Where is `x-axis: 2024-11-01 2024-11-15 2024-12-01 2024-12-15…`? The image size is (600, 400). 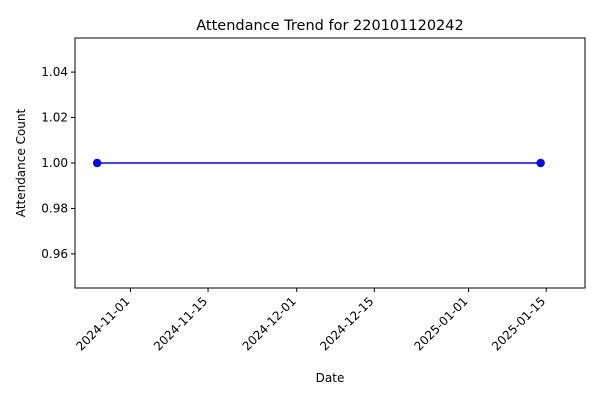 x-axis: 2024-11-01 2024-11-15 2024-12-01 2024-12-15… is located at coordinates (310, 320).